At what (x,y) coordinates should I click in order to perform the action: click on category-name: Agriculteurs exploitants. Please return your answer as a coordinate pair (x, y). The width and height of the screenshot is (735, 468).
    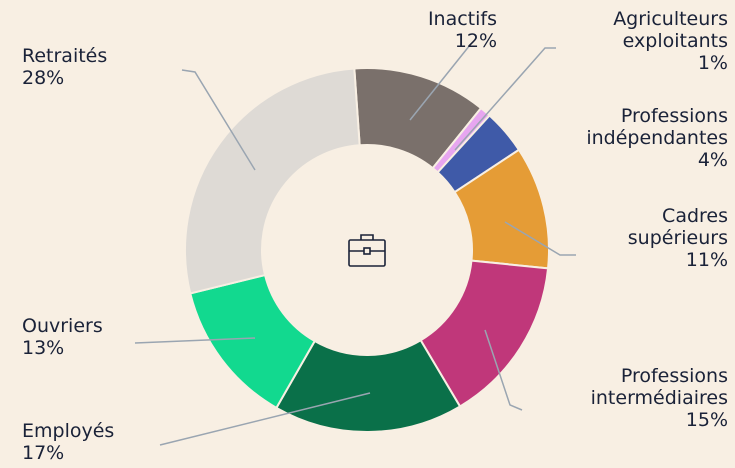
    Looking at the image, I should click on (670, 30).